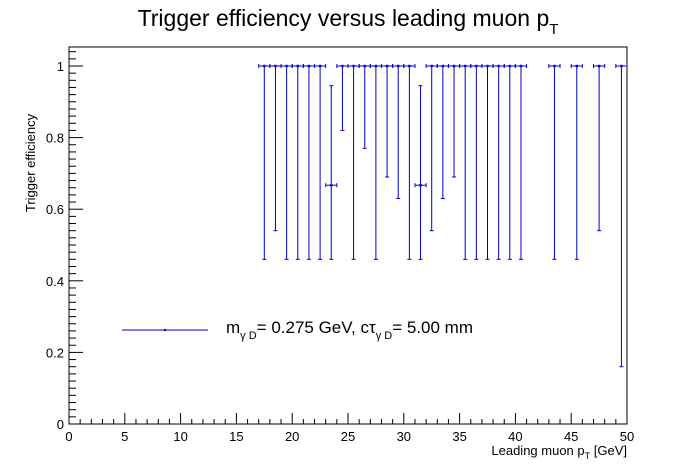 Image resolution: width=696 pixels, height=472 pixels. What do you see at coordinates (515, 436) in the screenshot?
I see `x-tick-label: 40` at bounding box center [515, 436].